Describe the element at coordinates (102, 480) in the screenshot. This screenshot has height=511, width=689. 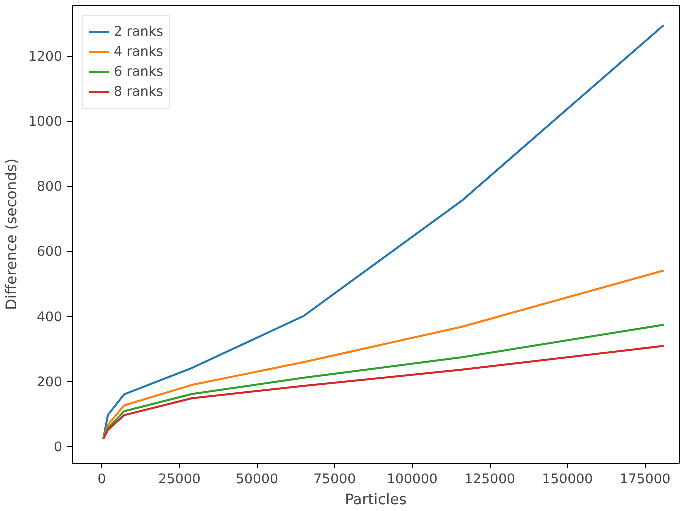
I see `x-tick-label: 0` at that location.